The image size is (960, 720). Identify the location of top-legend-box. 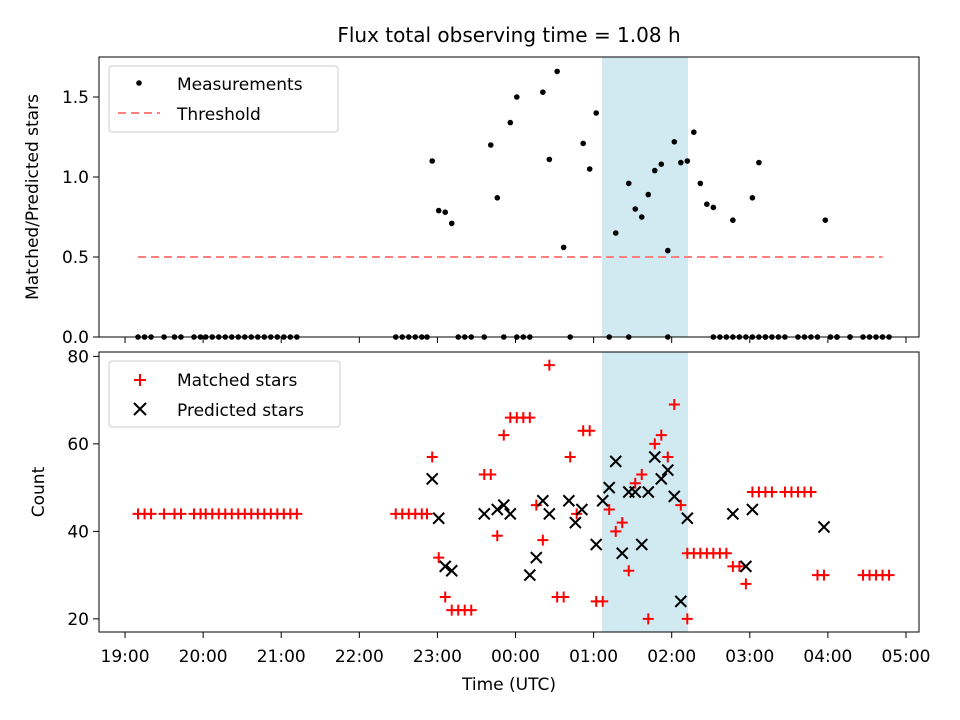
(223, 99).